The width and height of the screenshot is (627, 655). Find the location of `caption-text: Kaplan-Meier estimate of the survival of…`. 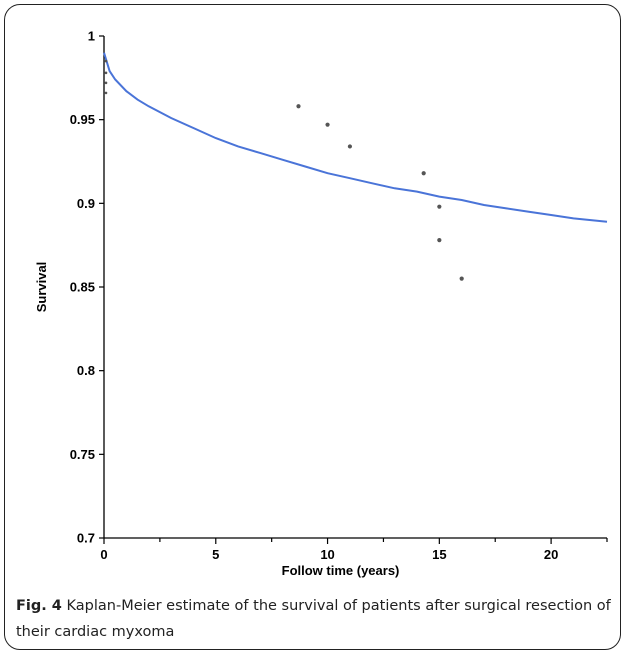

caption-text: Kaplan-Meier estimate of the survival of… is located at coordinates (313, 619).